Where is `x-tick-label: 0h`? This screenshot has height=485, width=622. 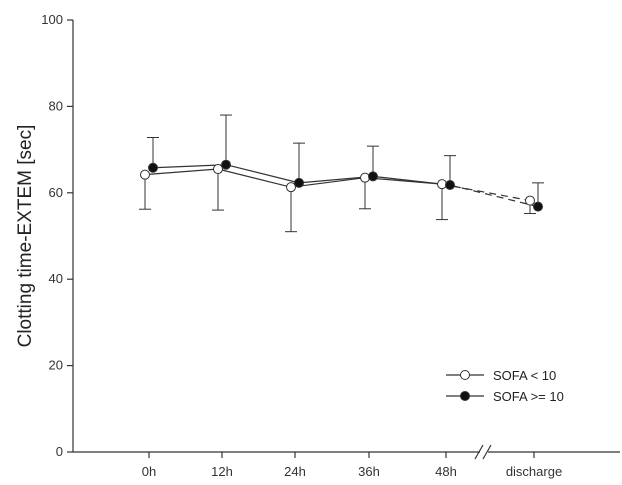 x-tick-label: 0h is located at coordinates (149, 471).